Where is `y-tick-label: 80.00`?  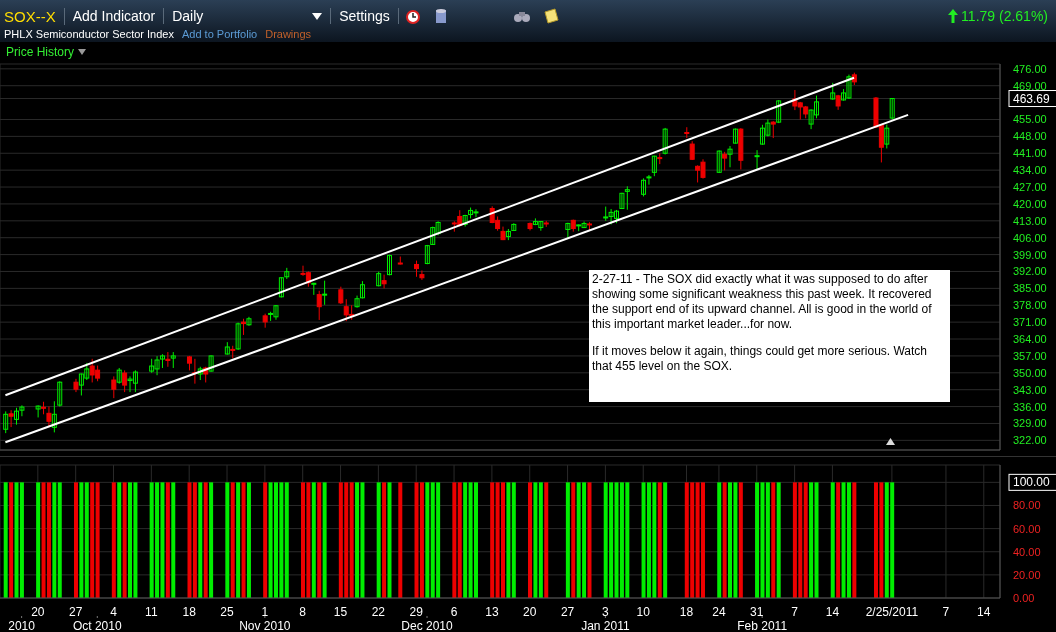
y-tick-label: 80.00 is located at coordinates (1027, 505).